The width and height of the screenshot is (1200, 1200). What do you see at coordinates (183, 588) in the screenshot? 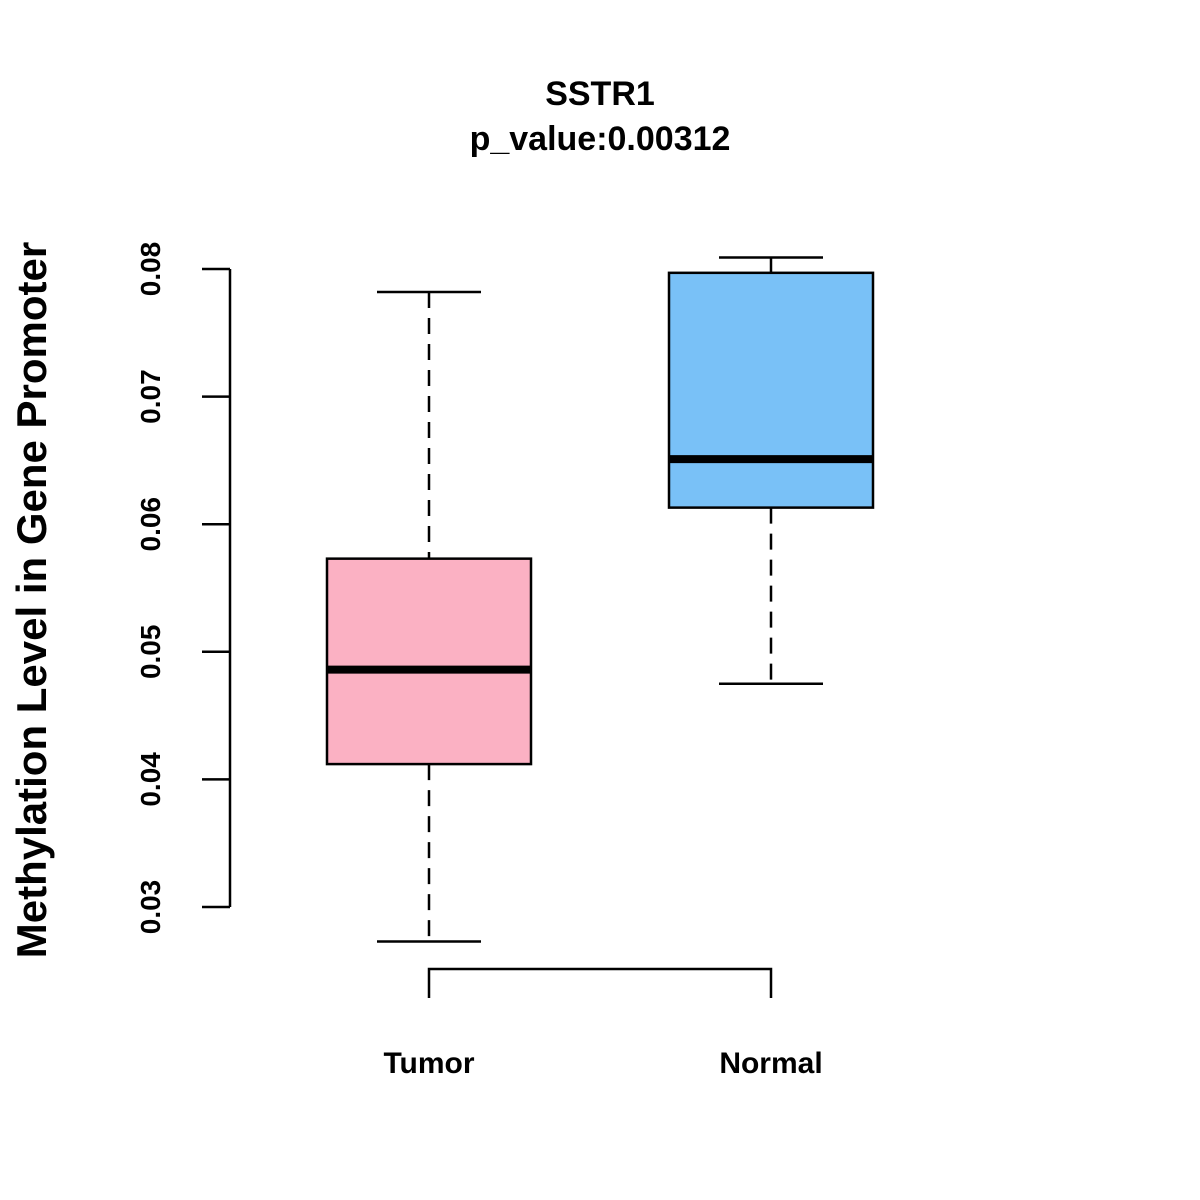
I see `y-axis: 0.03 0.04 0.05 0.06 0.07 0.08` at bounding box center [183, 588].